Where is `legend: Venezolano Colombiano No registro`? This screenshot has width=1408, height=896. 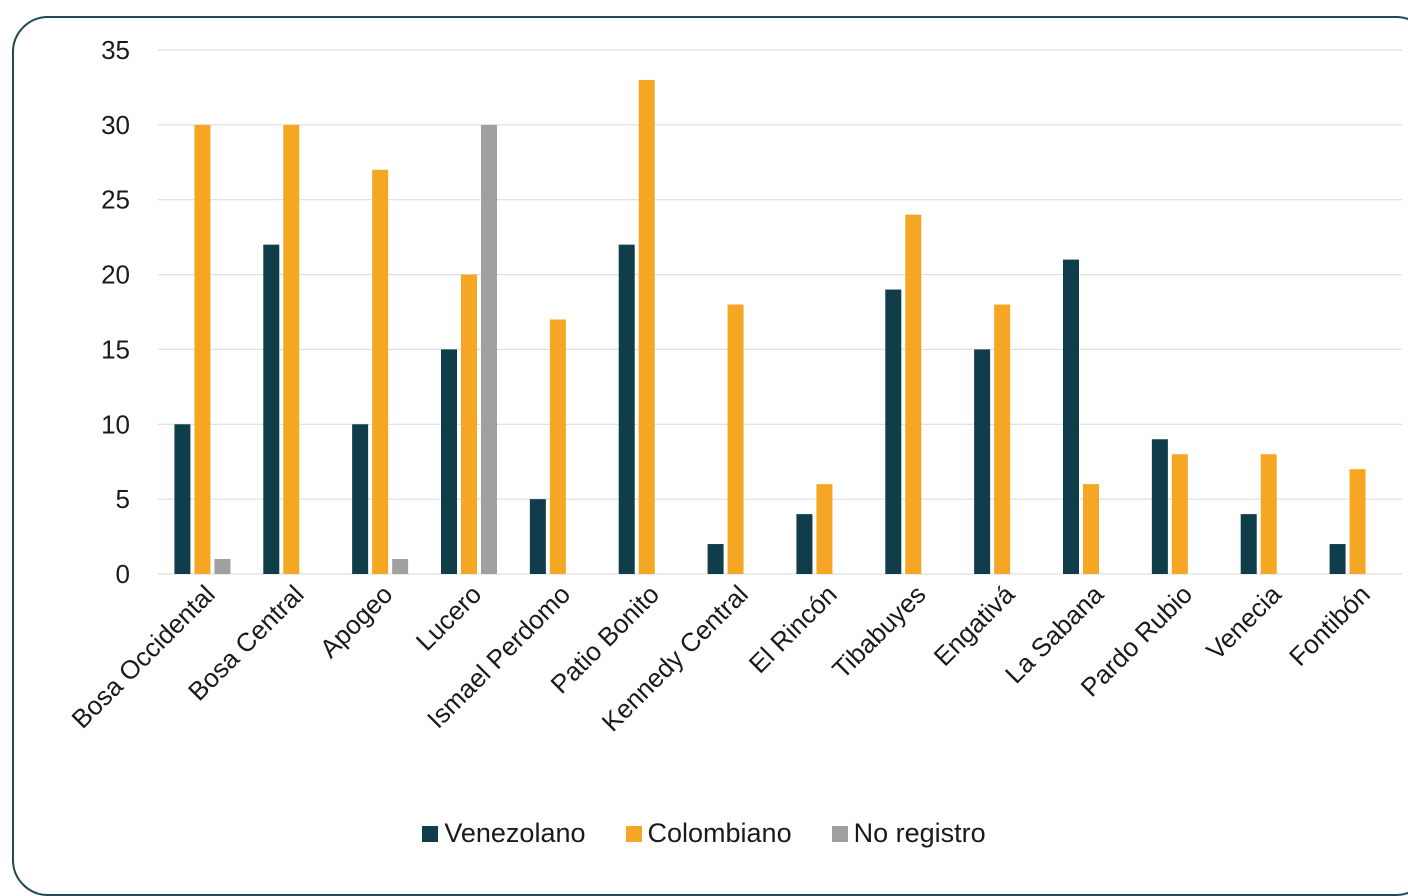 legend: Venezolano Colombiano No registro is located at coordinates (704, 833).